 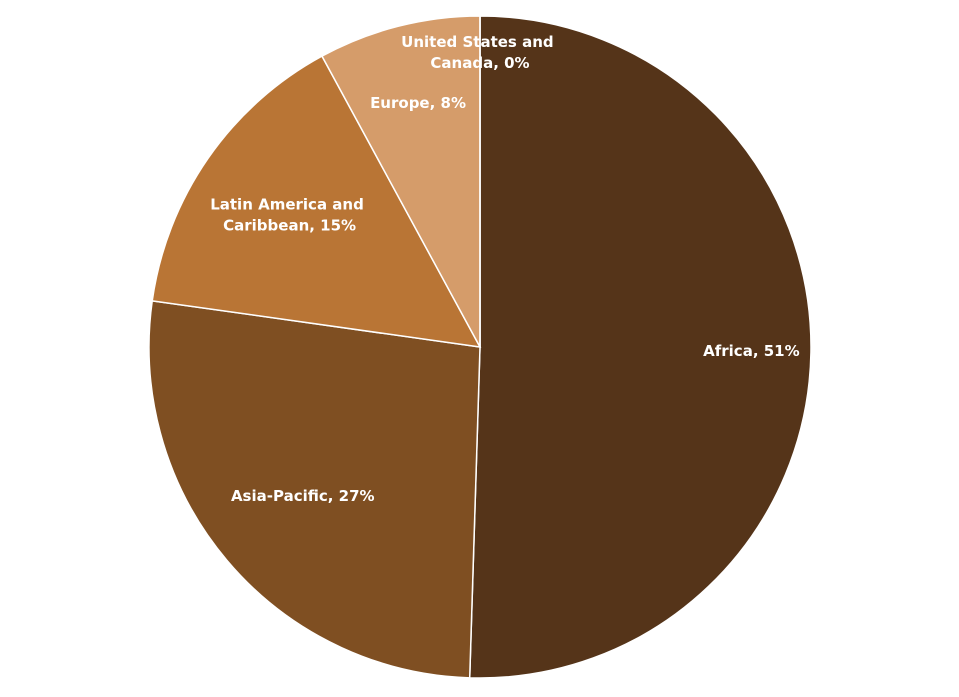 I want to click on data-label: Latin America and Caribbean, 15%, so click(x=289, y=214).